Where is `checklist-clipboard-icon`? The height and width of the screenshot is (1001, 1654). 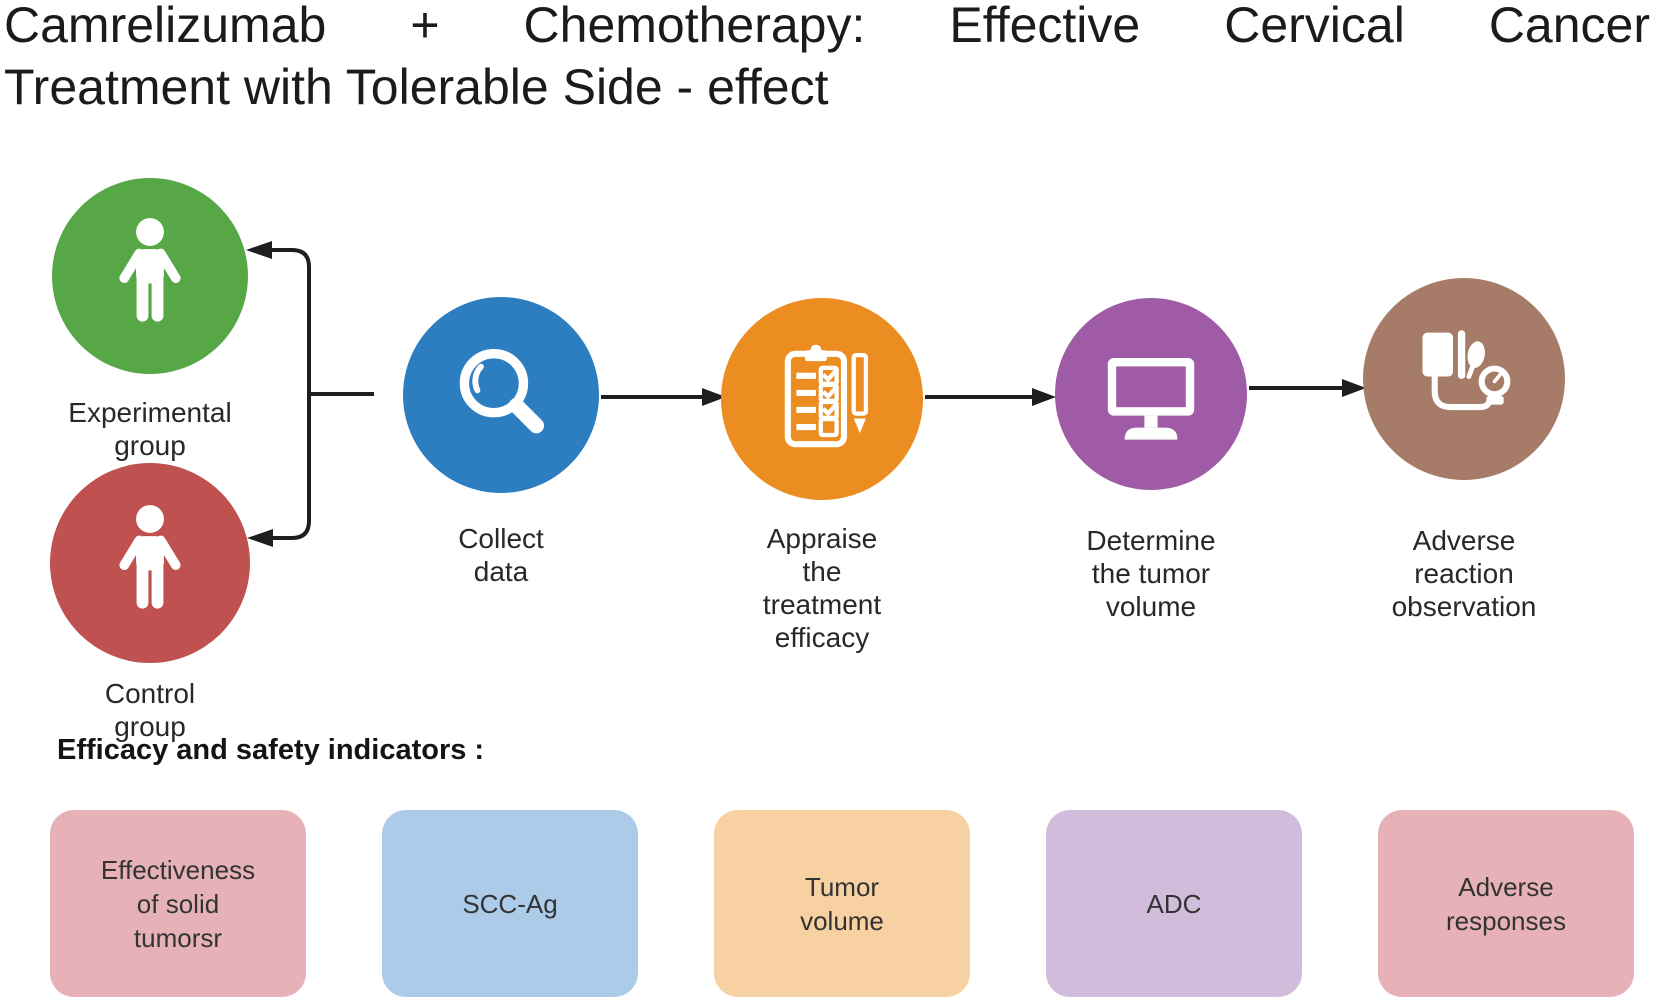
checklist-clipboard-icon is located at coordinates (826, 396).